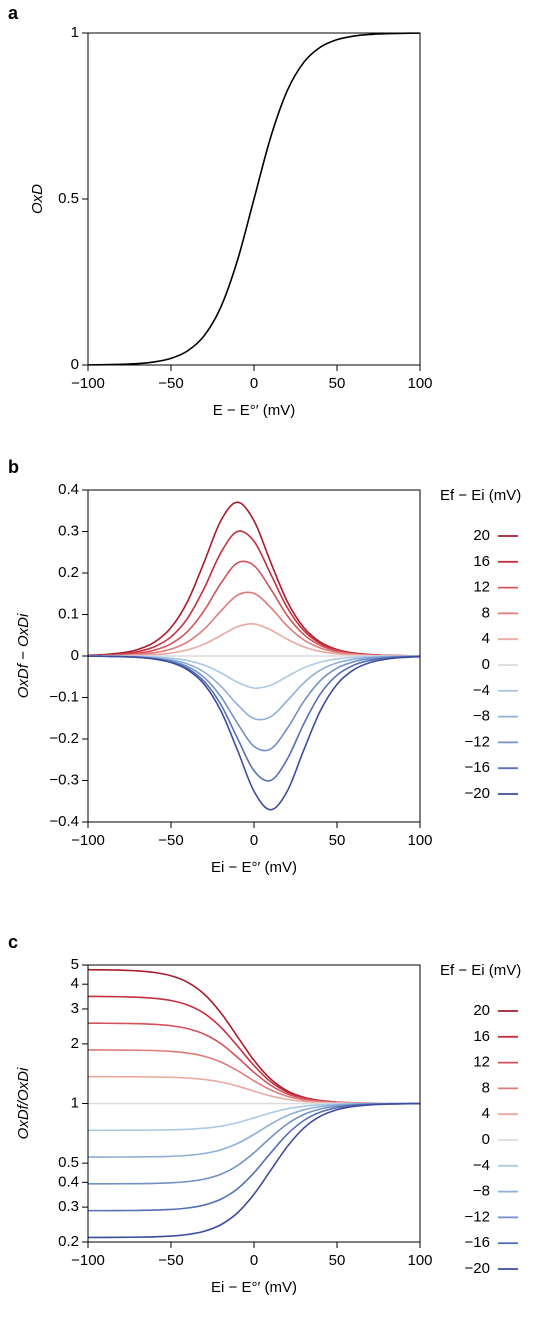 The image size is (544, 1338). I want to click on y-tick-label: 0.1, so click(68, 613).